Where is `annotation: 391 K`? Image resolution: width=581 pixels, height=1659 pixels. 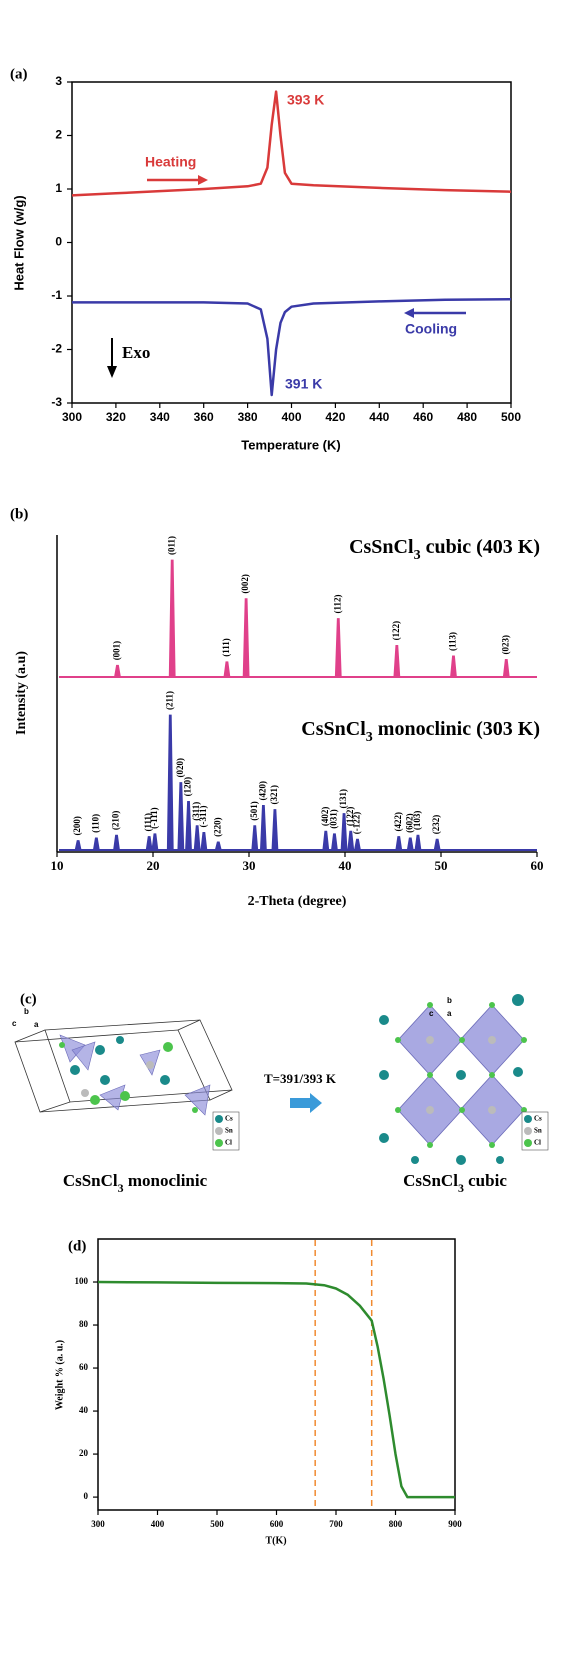
annotation: 391 K is located at coordinates (303, 384).